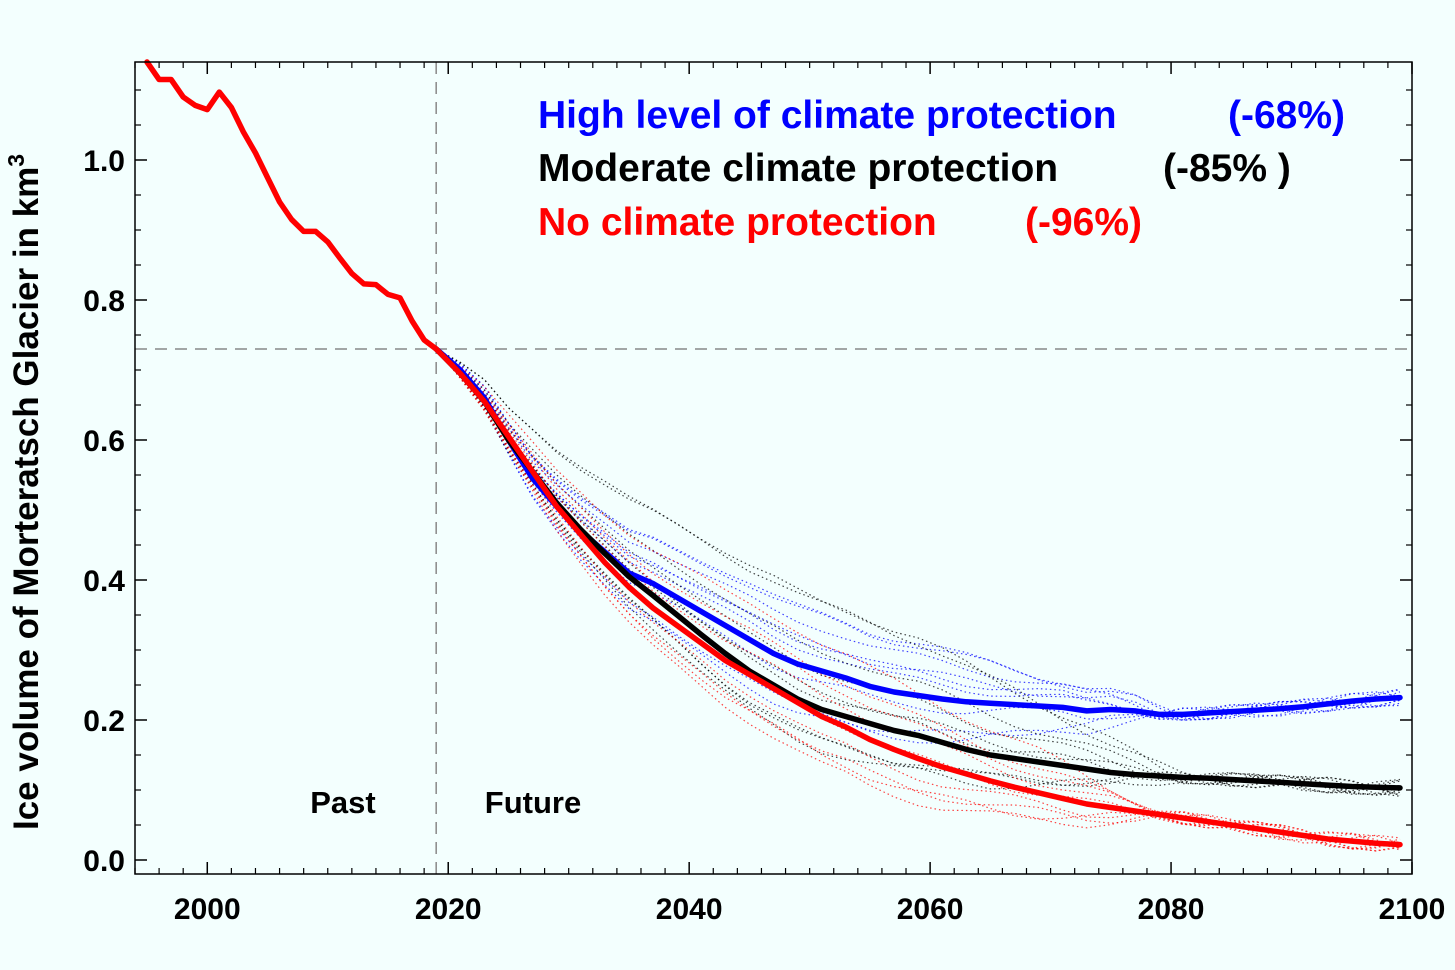 This screenshot has height=970, width=1455. I want to click on y-axis-label-text: Ice volume of Morteratsch Glacier in km, so click(26, 498).